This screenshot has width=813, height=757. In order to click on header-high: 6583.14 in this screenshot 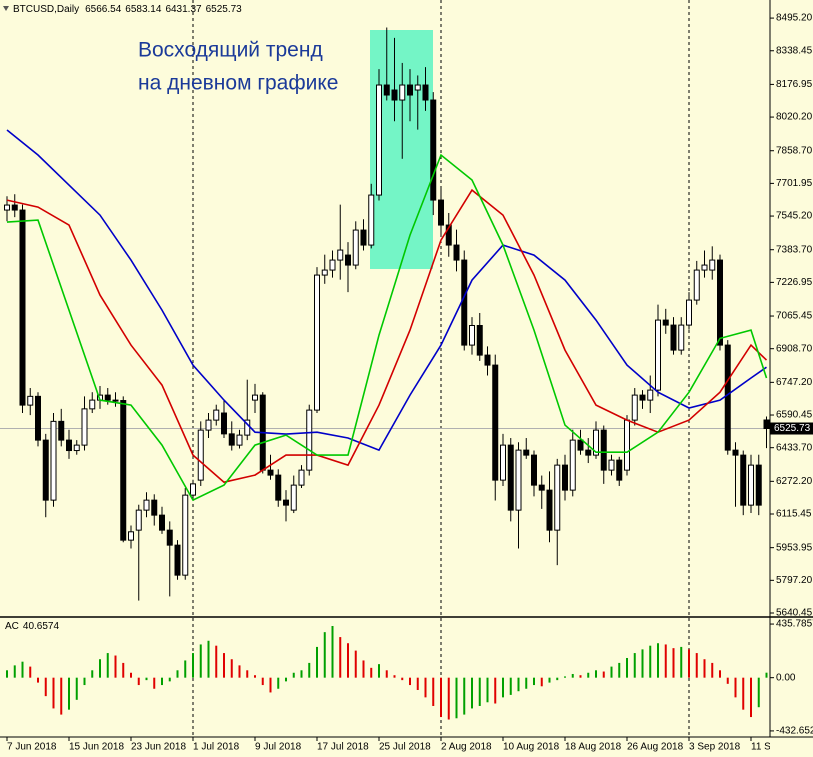, I will do `click(143, 9)`.